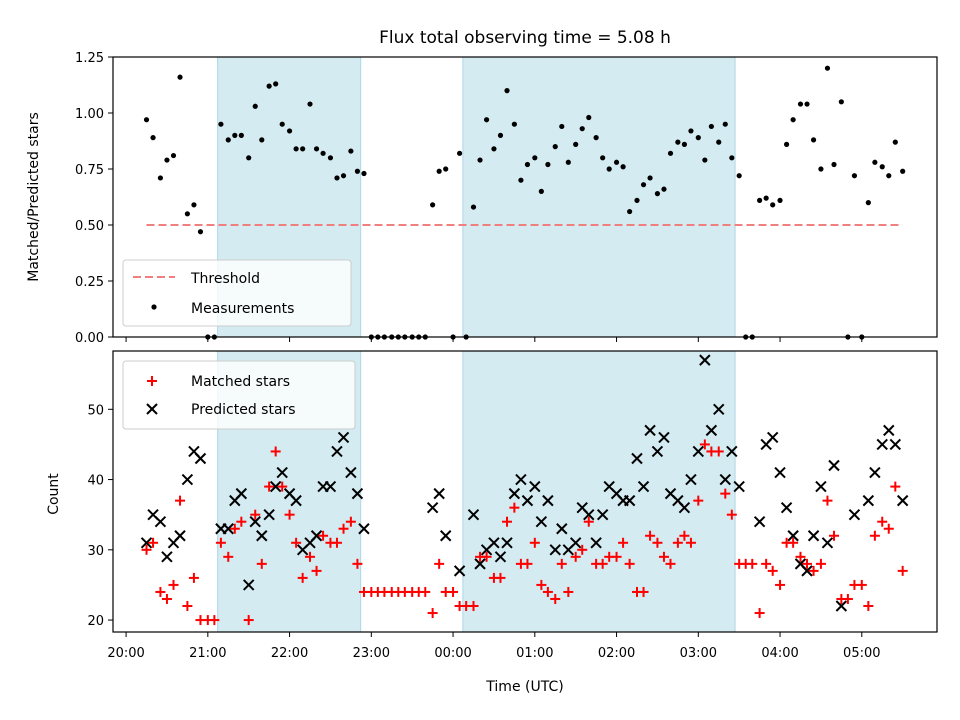 Image resolution: width=960 pixels, height=720 pixels. What do you see at coordinates (698, 653) in the screenshot?
I see `x-tick-label: 03:00` at bounding box center [698, 653].